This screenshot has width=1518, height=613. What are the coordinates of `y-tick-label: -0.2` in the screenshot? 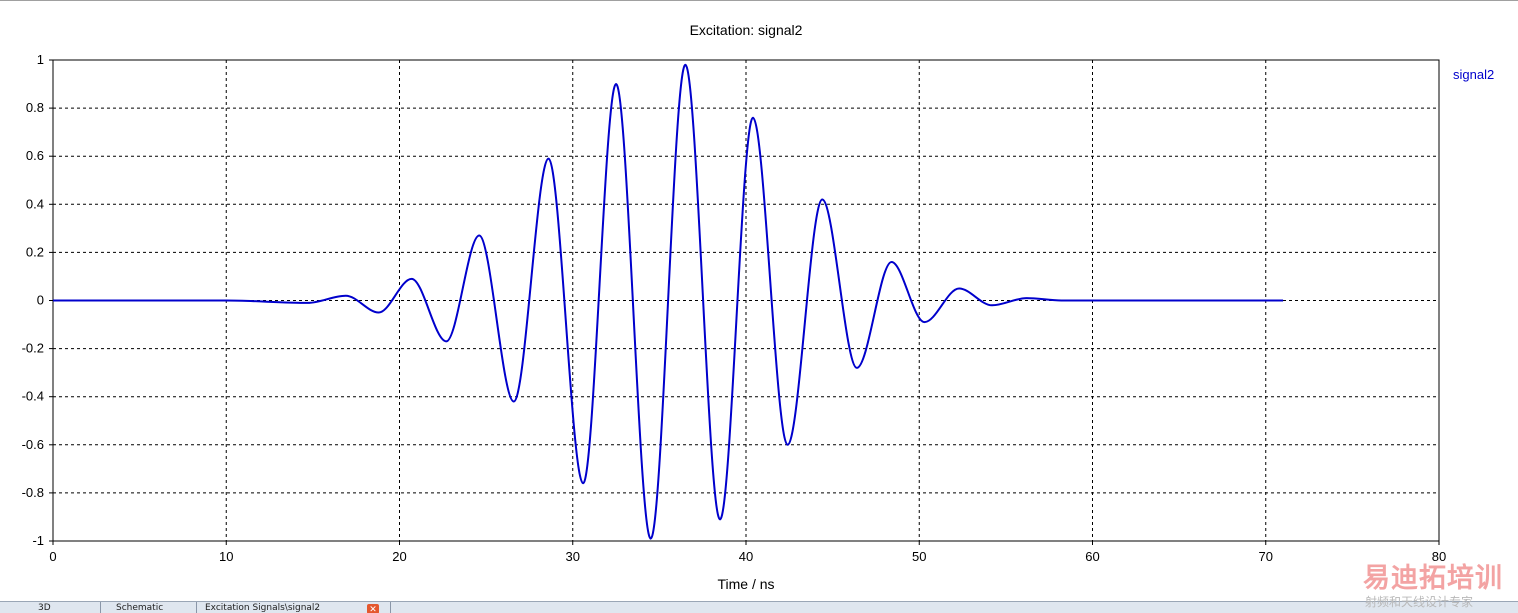 It's located at (33, 348).